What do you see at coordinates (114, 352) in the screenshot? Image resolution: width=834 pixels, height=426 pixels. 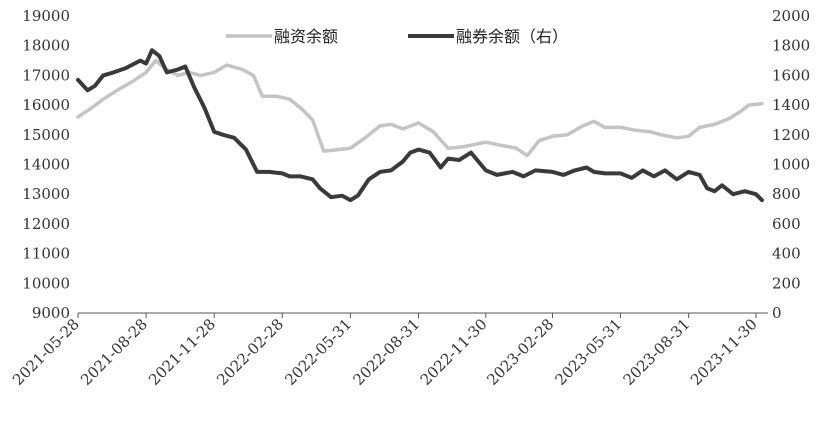 I see `x-tick-label: 2021-08-28` at bounding box center [114, 352].